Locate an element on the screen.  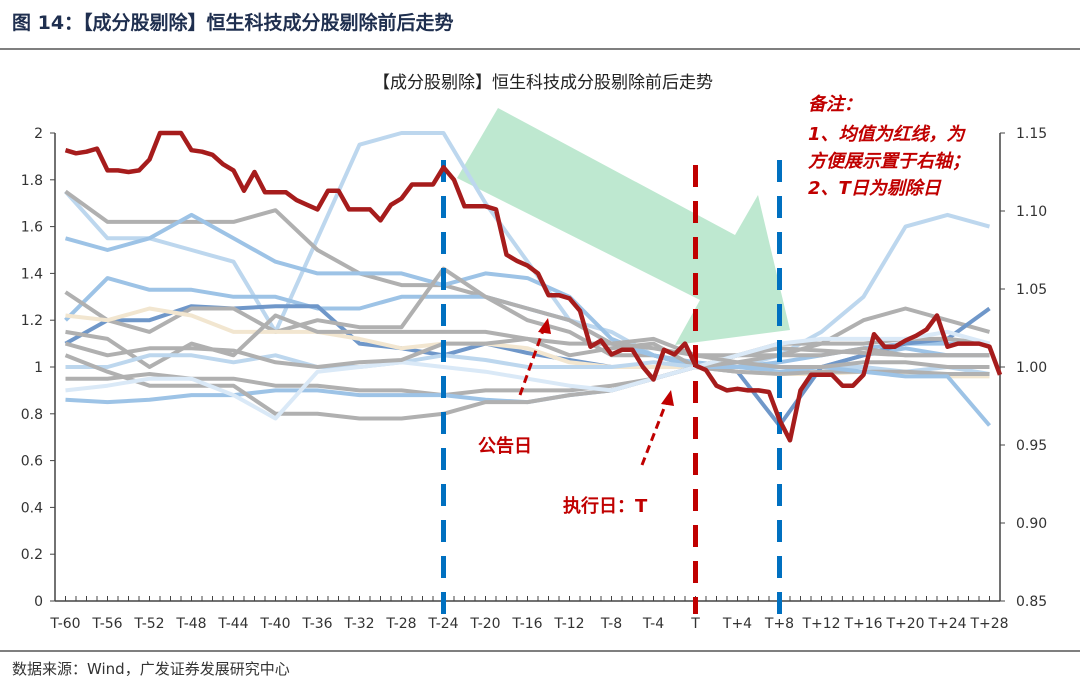
left-tick-label: 1.2 is located at coordinates (32, 321).